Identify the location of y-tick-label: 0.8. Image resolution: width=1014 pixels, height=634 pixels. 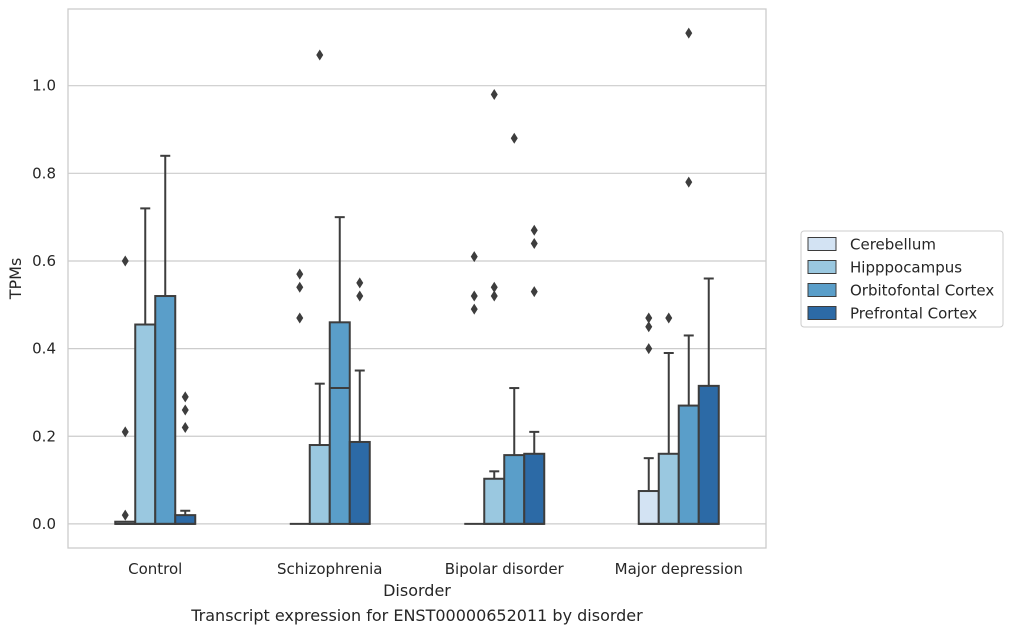
(44, 173).